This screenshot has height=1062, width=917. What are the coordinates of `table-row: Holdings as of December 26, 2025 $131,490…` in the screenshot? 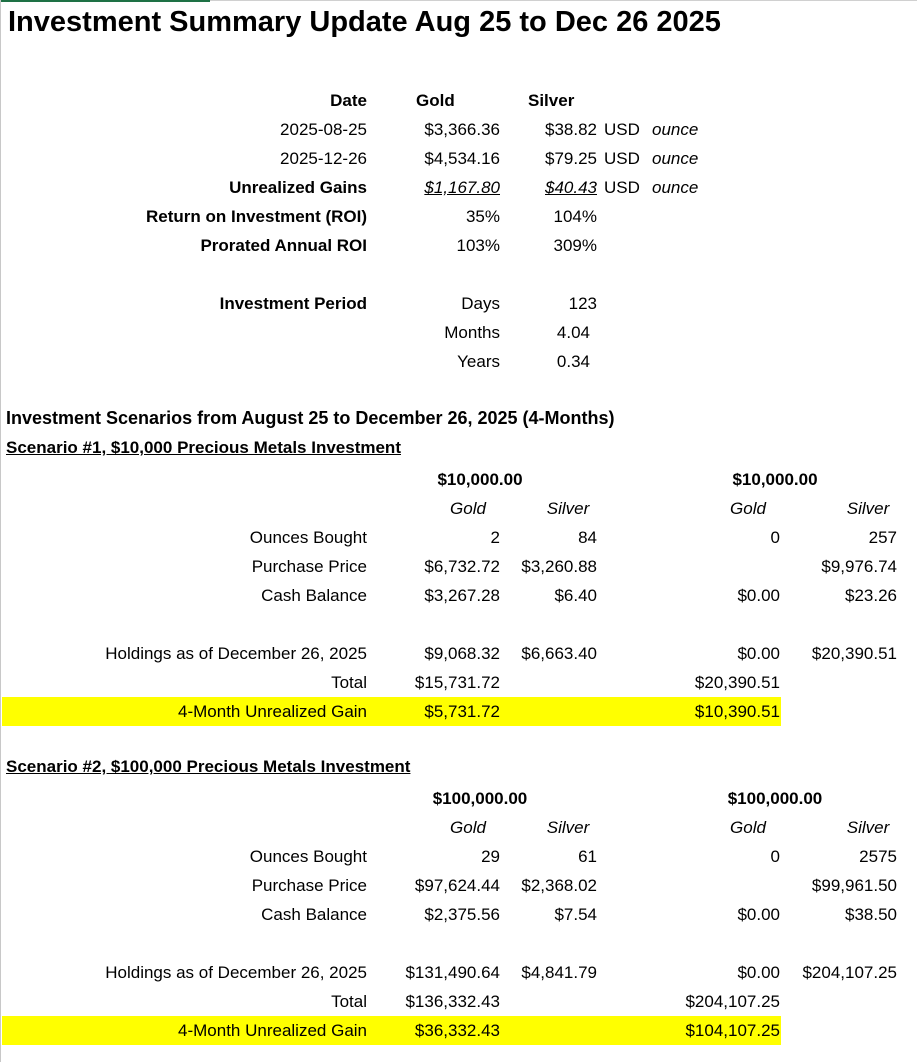 It's located at (458, 972).